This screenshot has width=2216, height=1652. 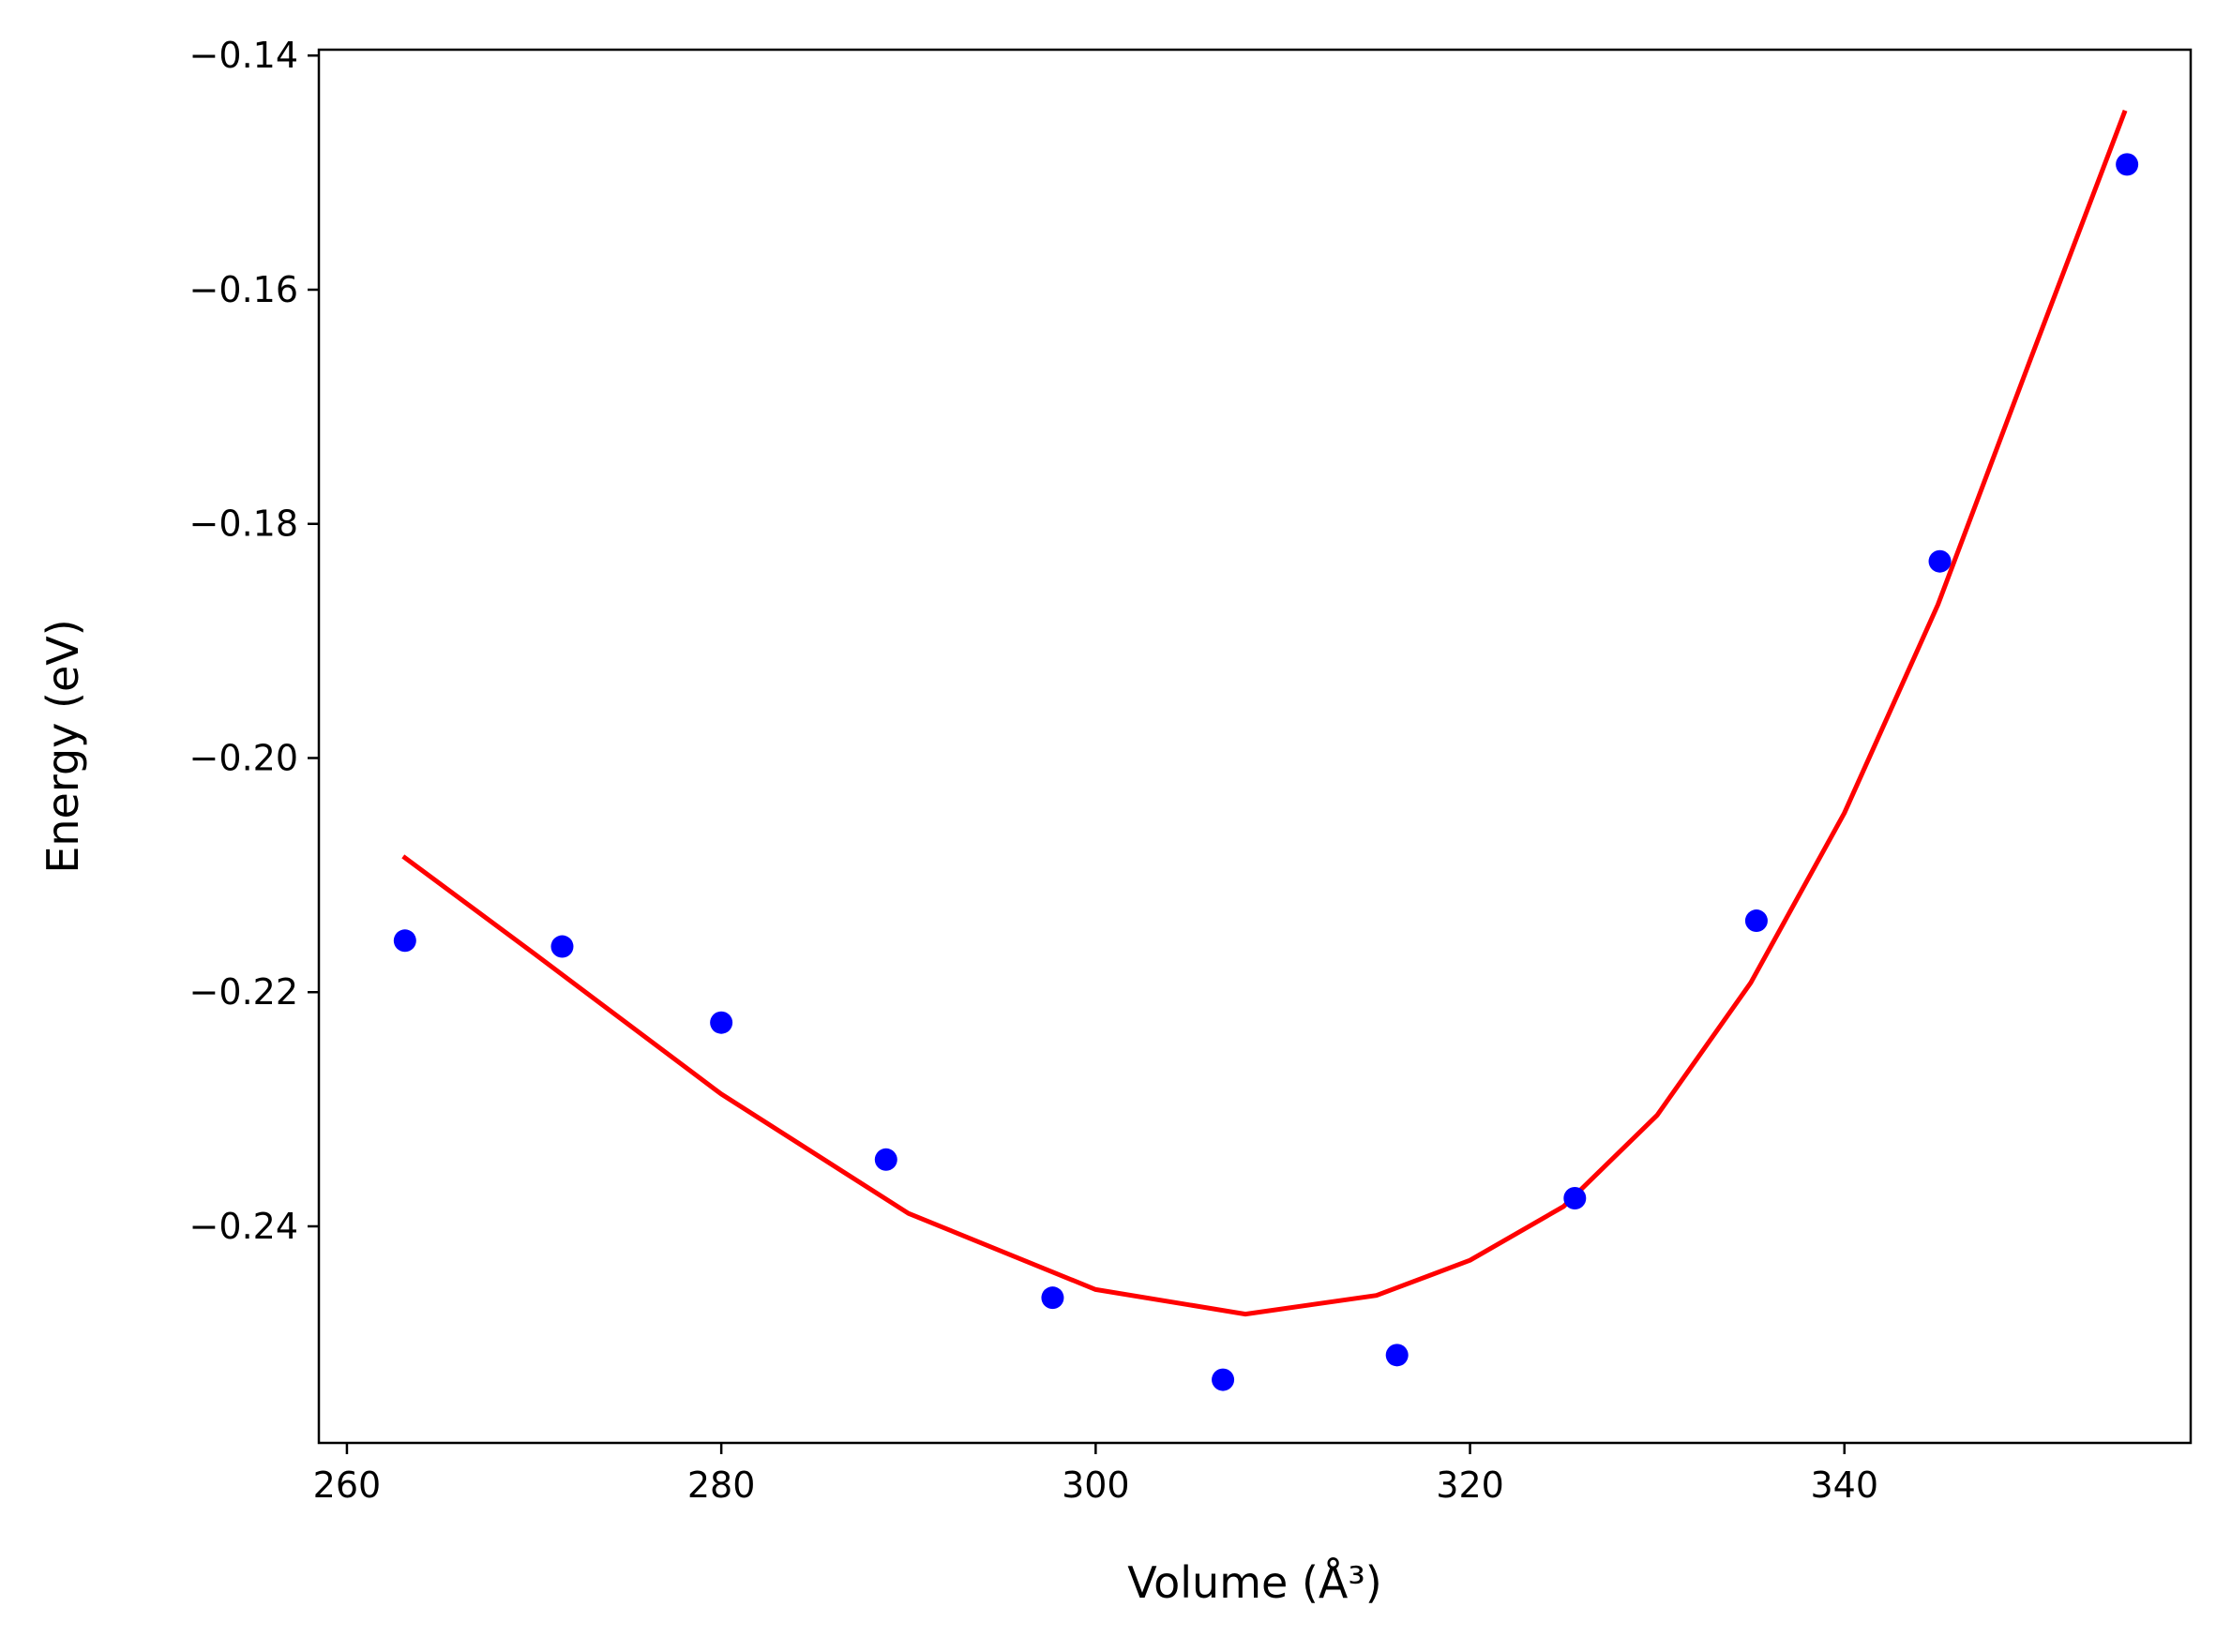 What do you see at coordinates (243, 524) in the screenshot?
I see `y-tick-label: −0.18` at bounding box center [243, 524].